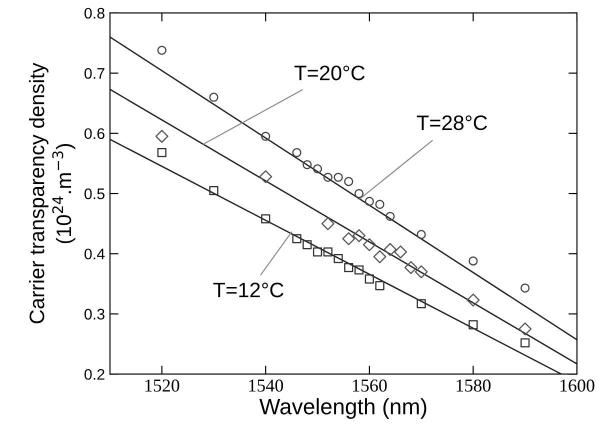  I want to click on y-tick-label: 0.3, so click(94, 314).